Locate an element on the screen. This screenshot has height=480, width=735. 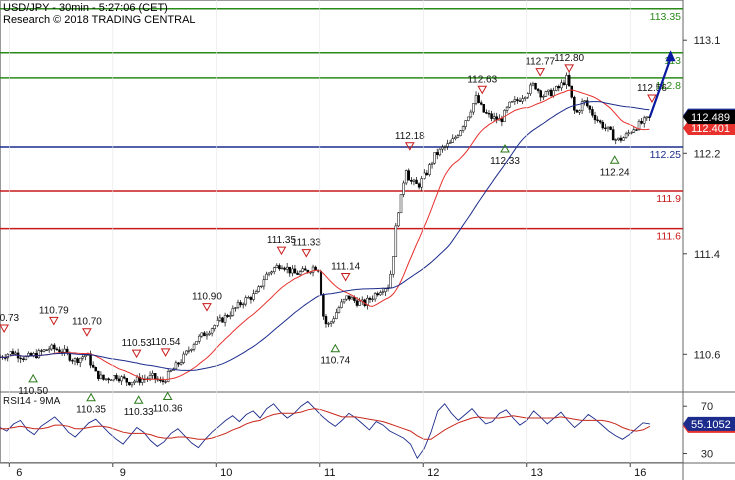
level-label: 112.25 is located at coordinates (665, 155).